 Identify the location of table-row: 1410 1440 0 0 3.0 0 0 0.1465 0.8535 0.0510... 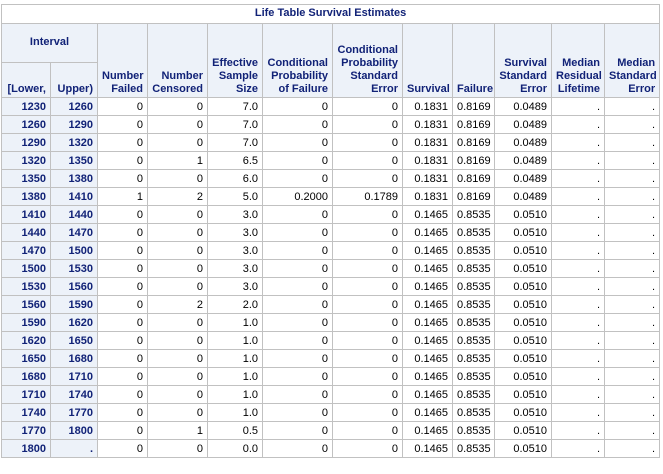
(331, 214).